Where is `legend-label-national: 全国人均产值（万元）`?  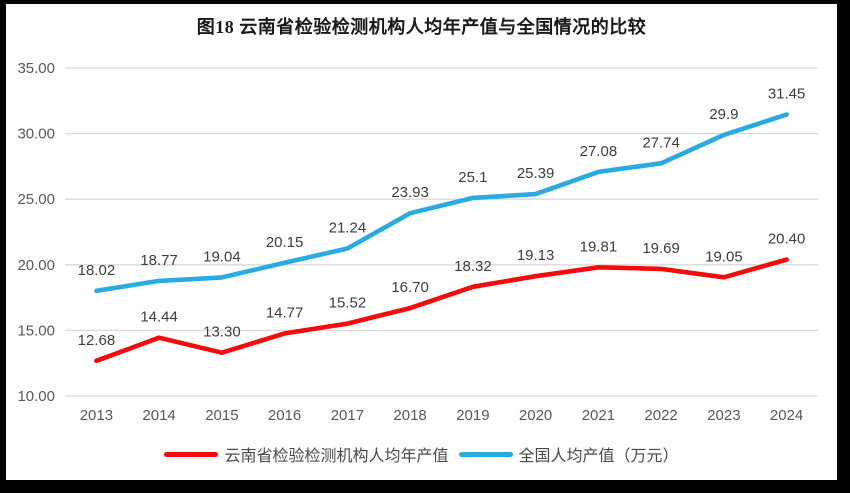 legend-label-national: 全国人均产值（万元） is located at coordinates (598, 456).